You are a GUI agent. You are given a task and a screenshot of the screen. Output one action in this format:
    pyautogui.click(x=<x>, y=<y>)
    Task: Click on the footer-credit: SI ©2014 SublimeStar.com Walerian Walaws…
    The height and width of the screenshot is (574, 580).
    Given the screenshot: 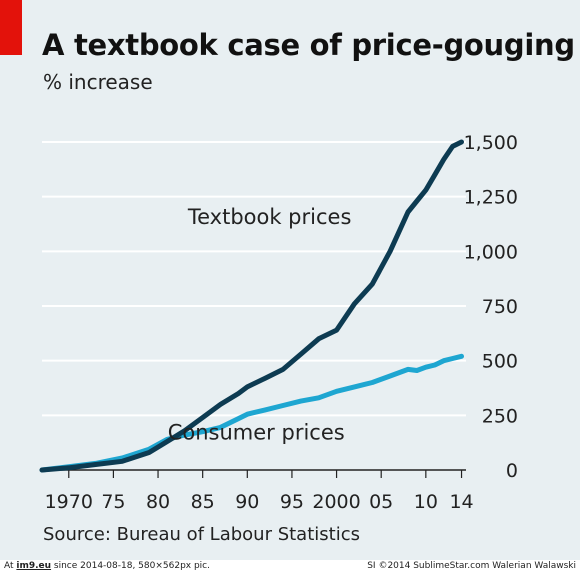 What is the action you would take?
    pyautogui.click(x=471, y=566)
    